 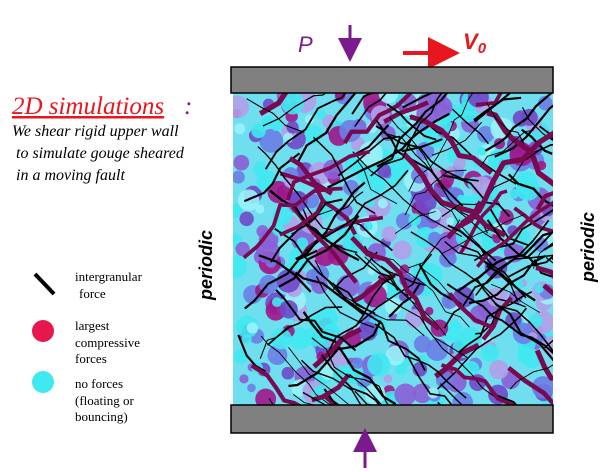 I want to click on legend-red-grain, so click(x=43, y=331).